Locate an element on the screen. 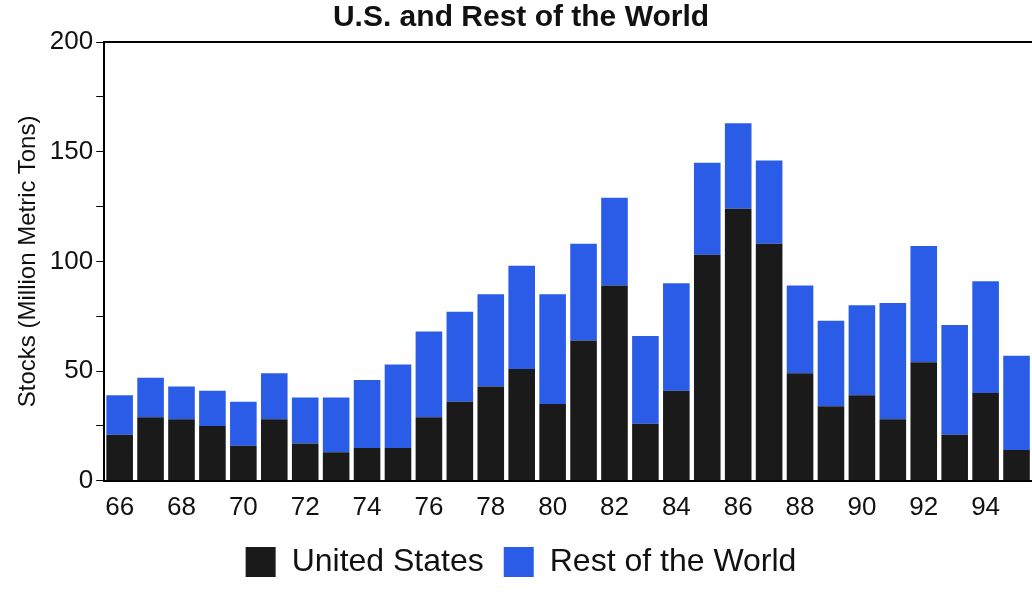 The height and width of the screenshot is (592, 1032). x-tick-label: 74 is located at coordinates (367, 505).